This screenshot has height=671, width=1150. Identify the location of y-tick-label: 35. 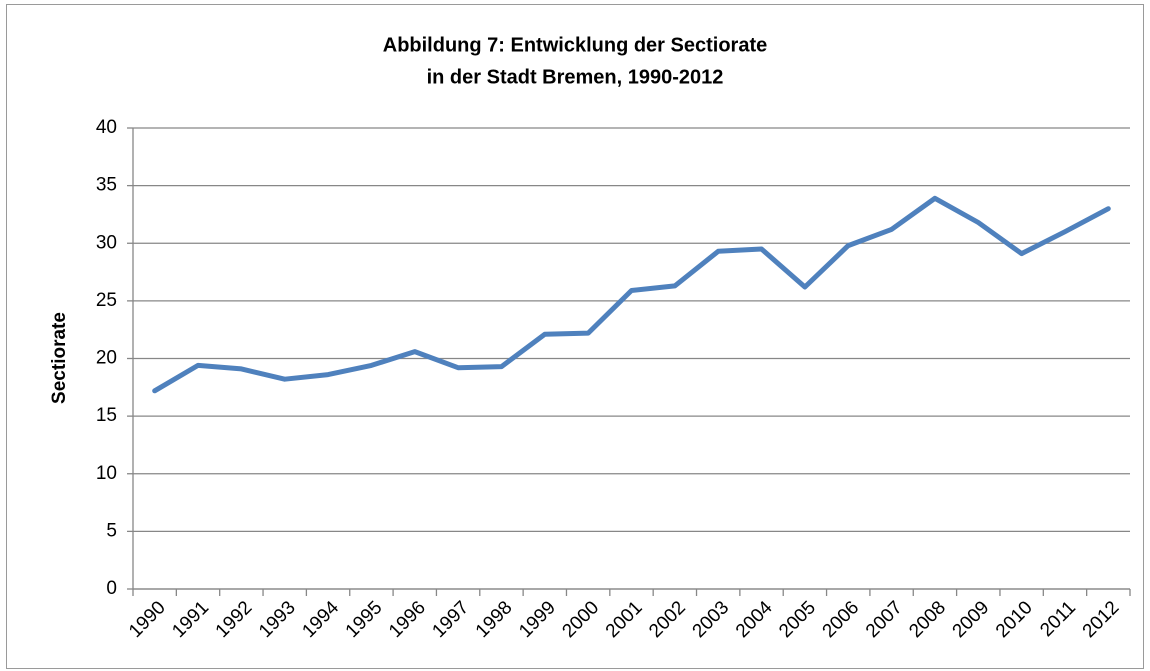
(106, 185).